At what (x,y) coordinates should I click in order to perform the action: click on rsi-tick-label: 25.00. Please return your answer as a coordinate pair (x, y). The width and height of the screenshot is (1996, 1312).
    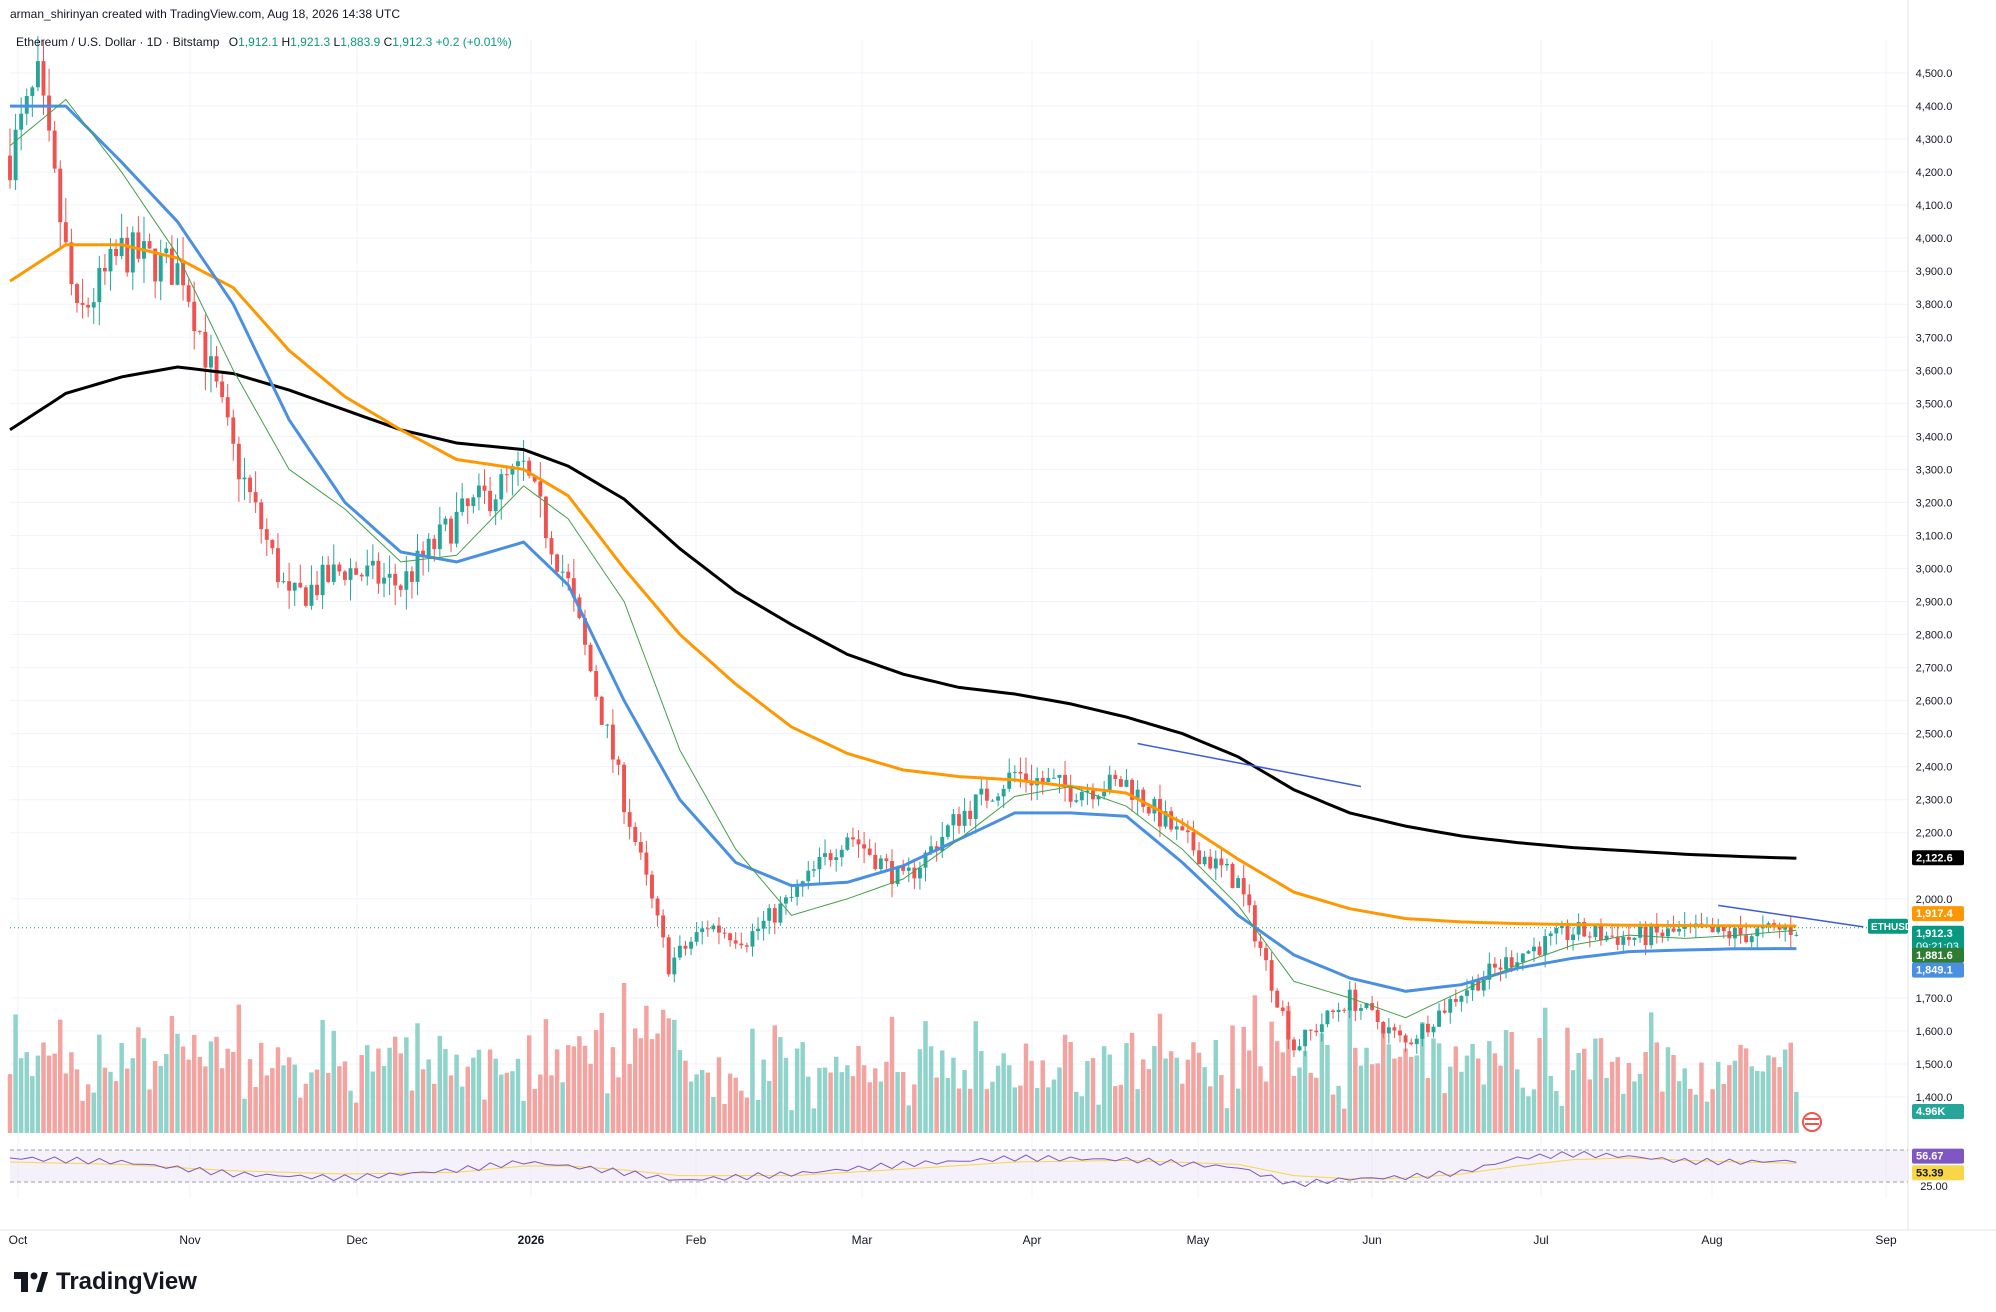
    Looking at the image, I should click on (1934, 1187).